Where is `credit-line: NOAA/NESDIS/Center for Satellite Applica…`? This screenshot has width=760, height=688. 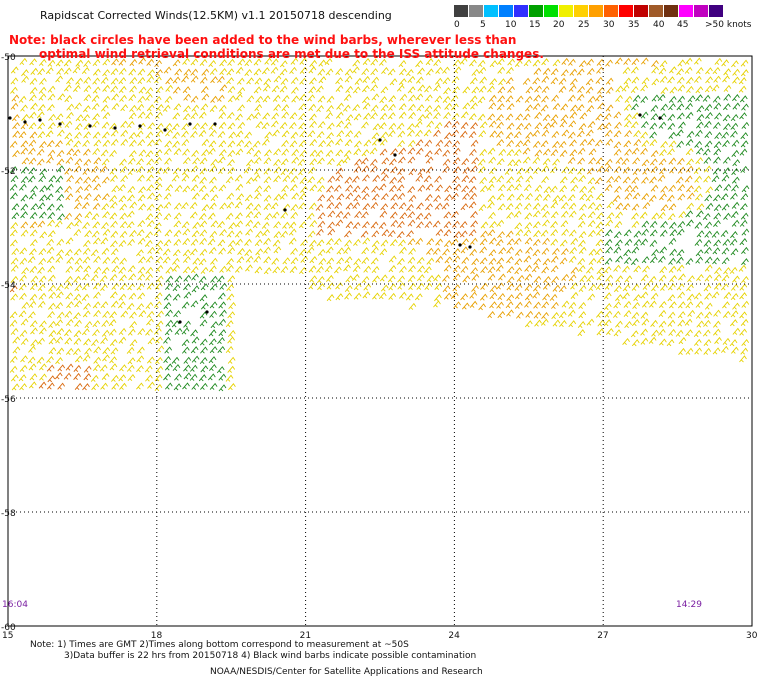 credit-line: NOAA/NESDIS/Center for Satellite Applica… is located at coordinates (346, 672).